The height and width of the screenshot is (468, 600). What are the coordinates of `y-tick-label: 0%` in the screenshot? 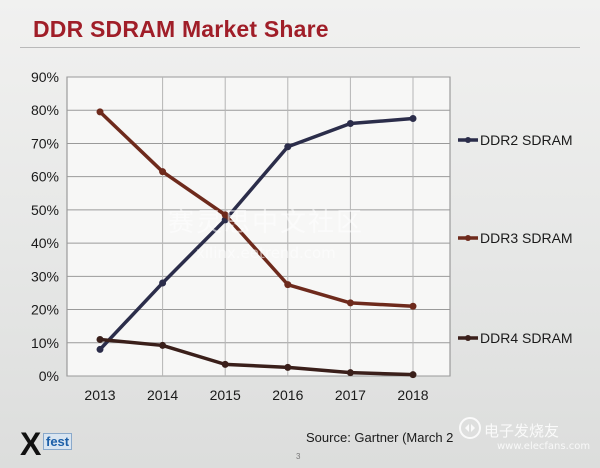 It's located at (49, 376).